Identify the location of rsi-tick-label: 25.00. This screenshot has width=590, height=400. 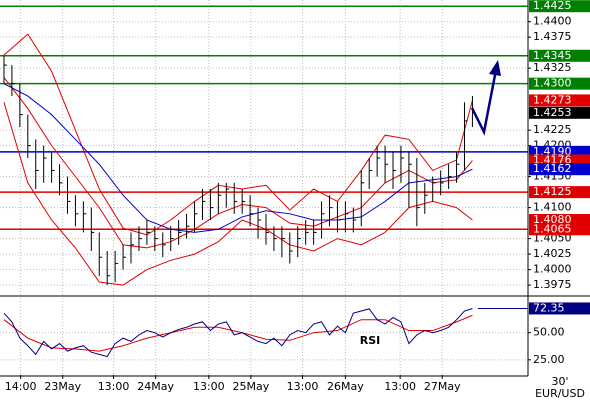
(549, 359).